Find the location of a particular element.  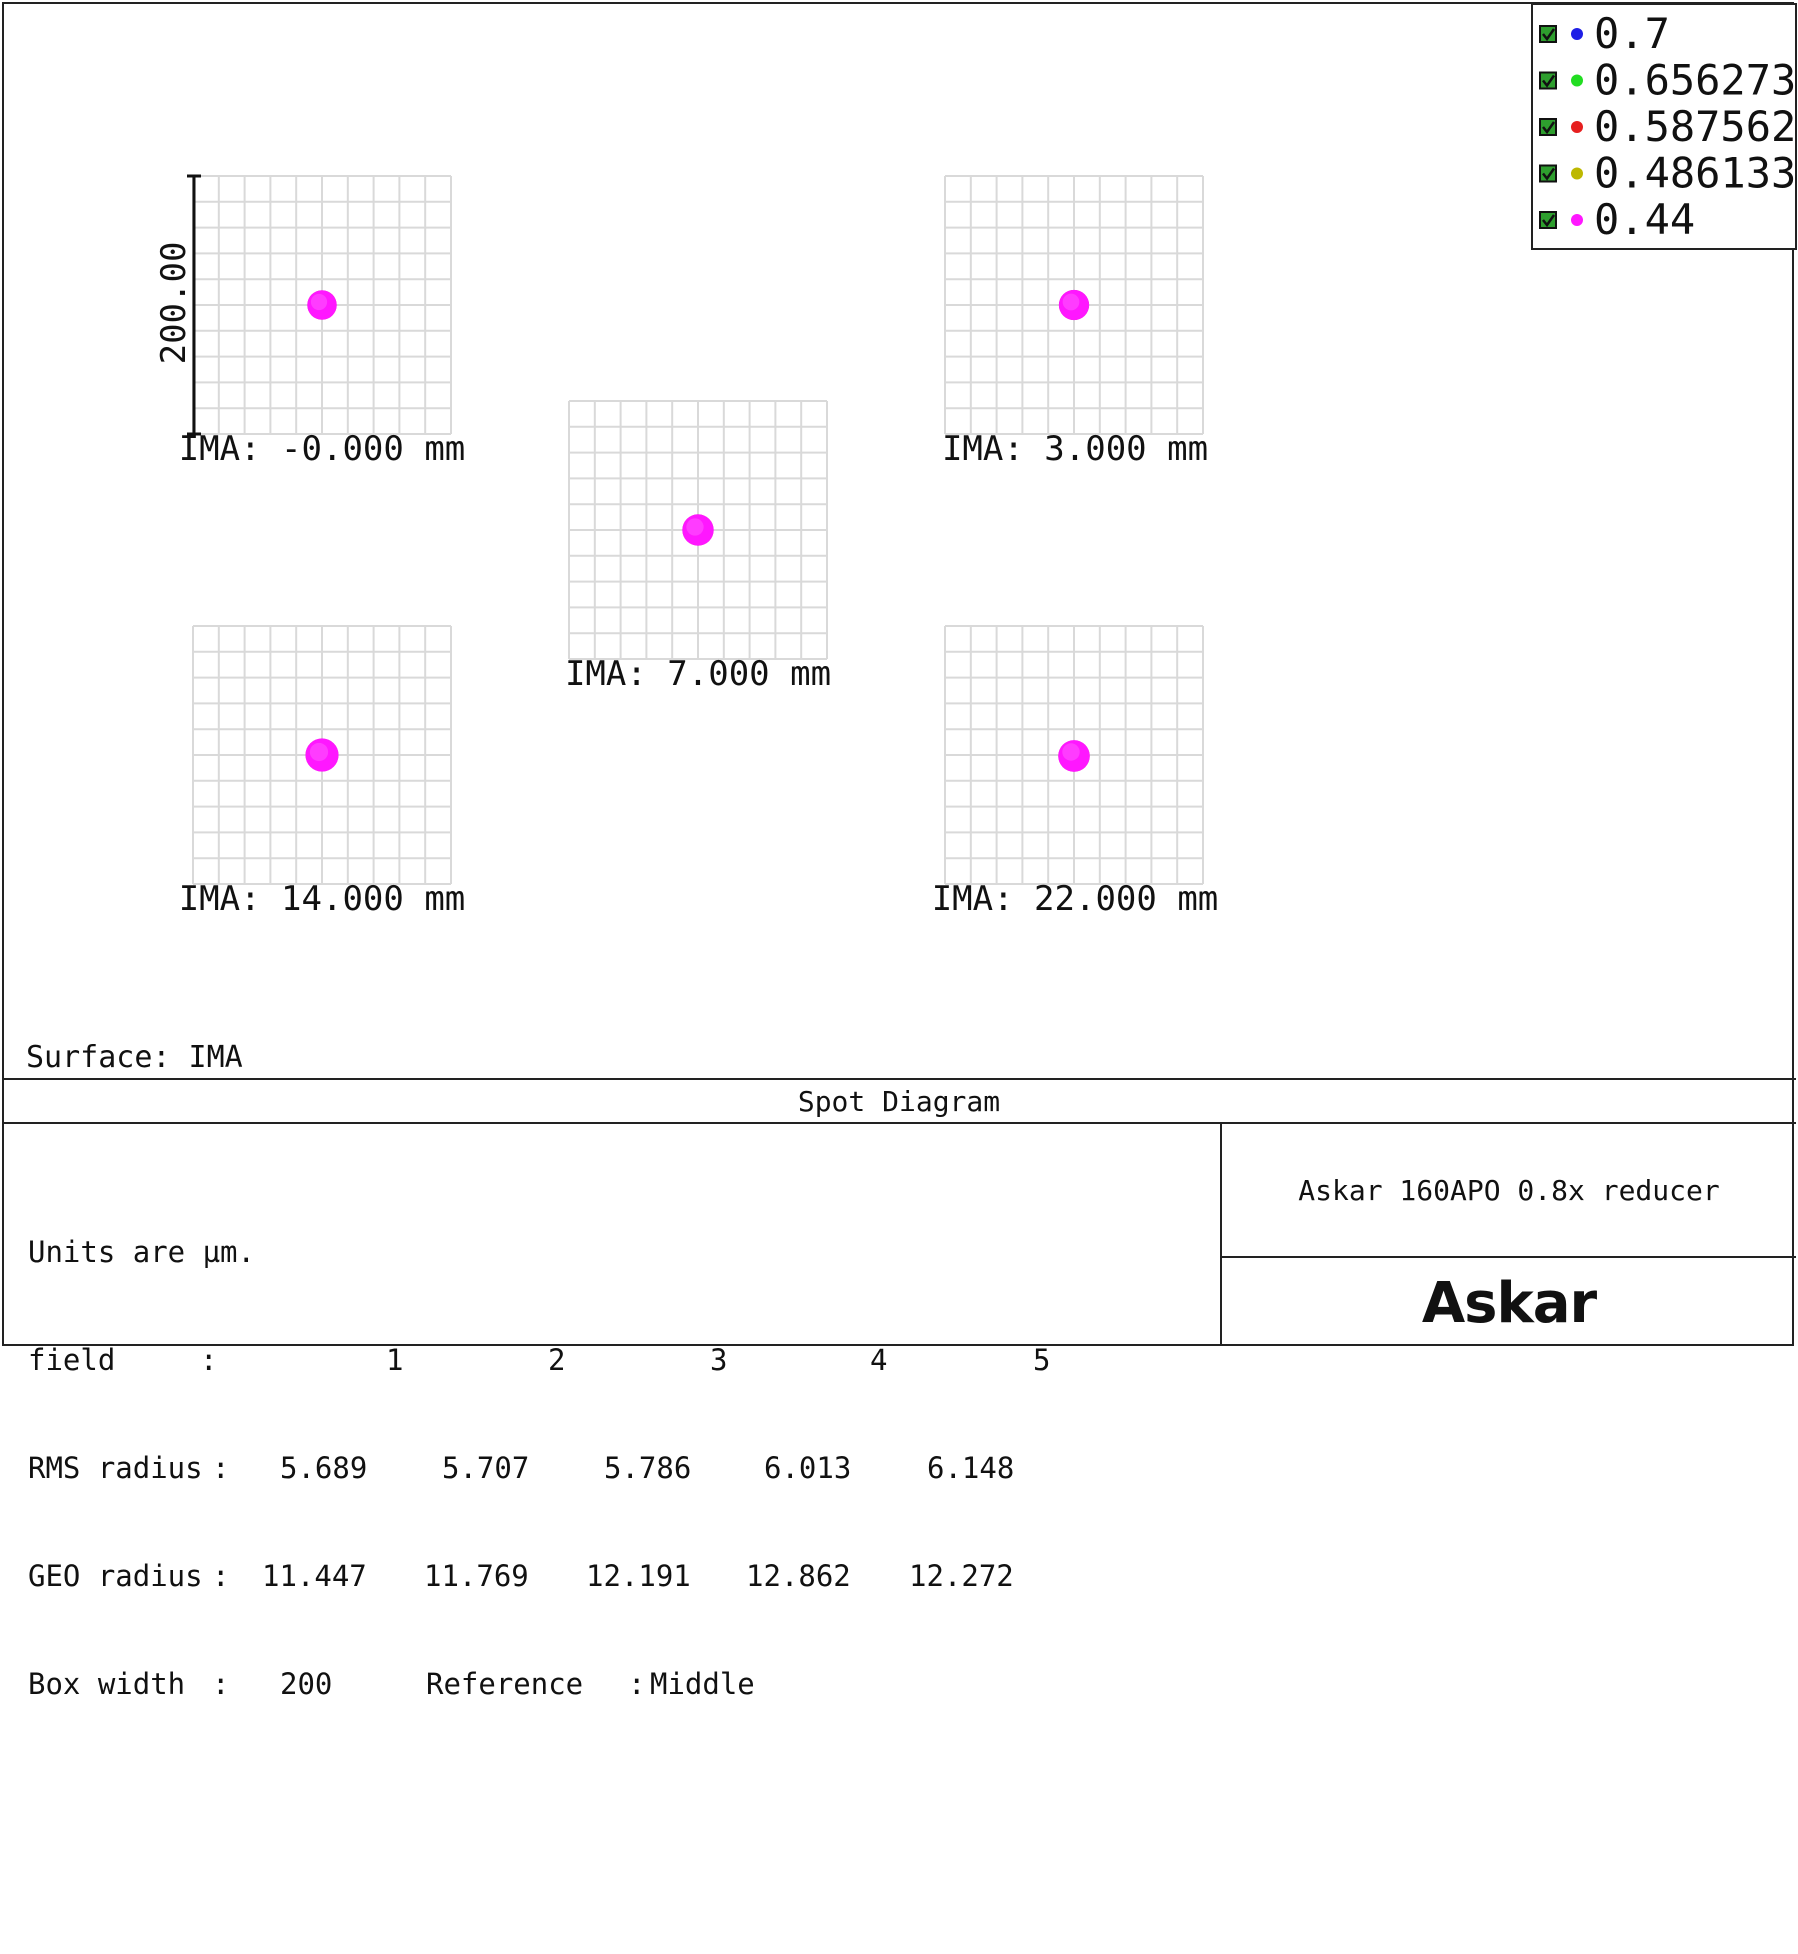

divider-top is located at coordinates (899, 1079).